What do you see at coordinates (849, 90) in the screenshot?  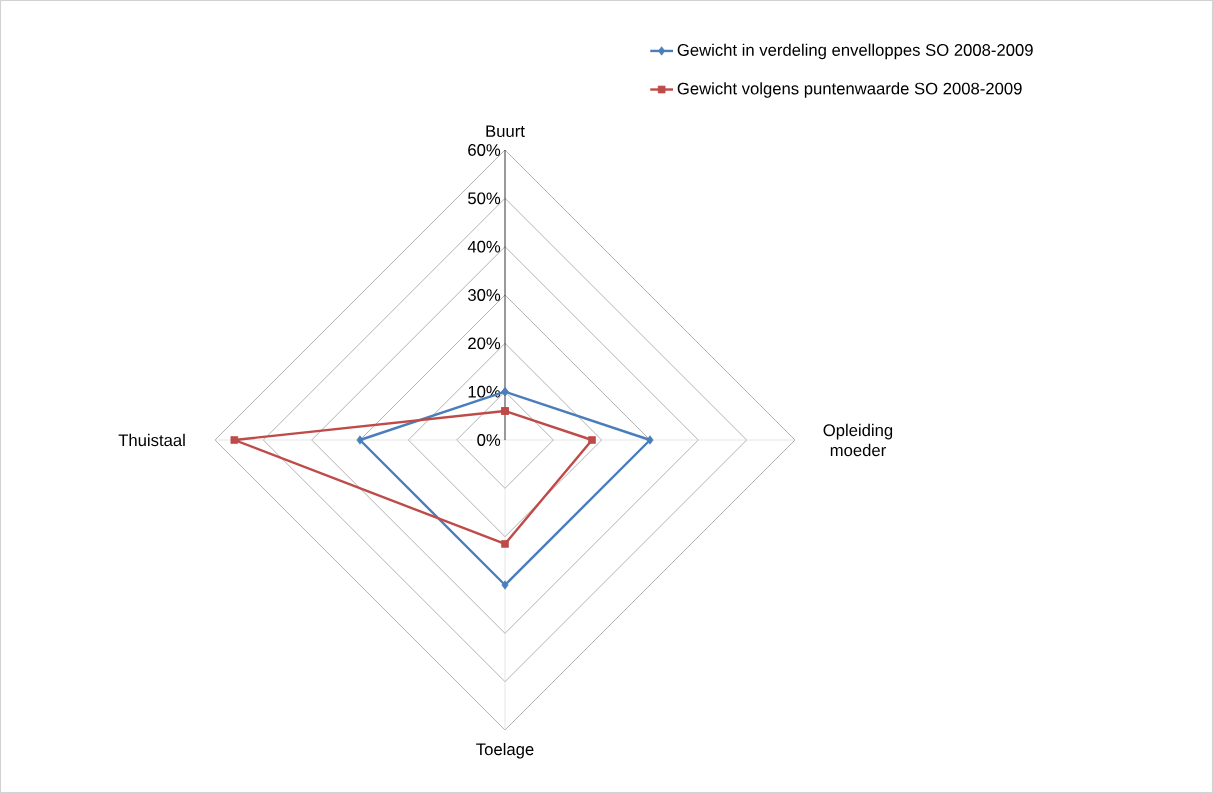 I see `legend-label: Gewicht volgens puntenwaarde SO 2008-2009` at bounding box center [849, 90].